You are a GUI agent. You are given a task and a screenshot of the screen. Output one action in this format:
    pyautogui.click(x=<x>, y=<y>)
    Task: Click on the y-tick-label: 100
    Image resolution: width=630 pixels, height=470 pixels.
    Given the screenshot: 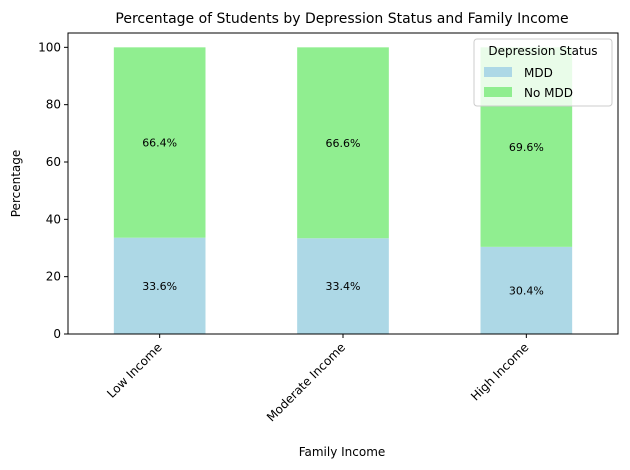 What is the action you would take?
    pyautogui.click(x=49, y=47)
    